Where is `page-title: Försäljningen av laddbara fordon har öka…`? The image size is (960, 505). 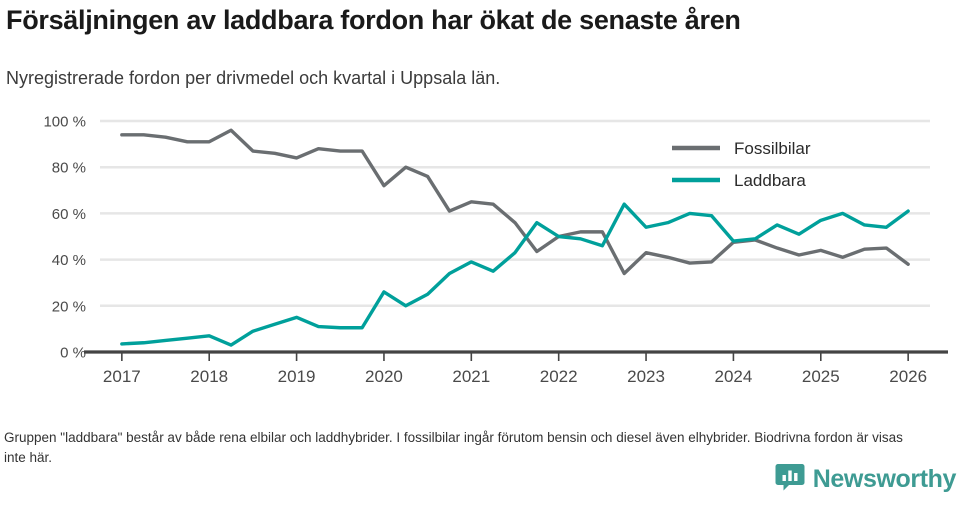
page-title: Försäljningen av laddbara fordon har öka… is located at coordinates (373, 20).